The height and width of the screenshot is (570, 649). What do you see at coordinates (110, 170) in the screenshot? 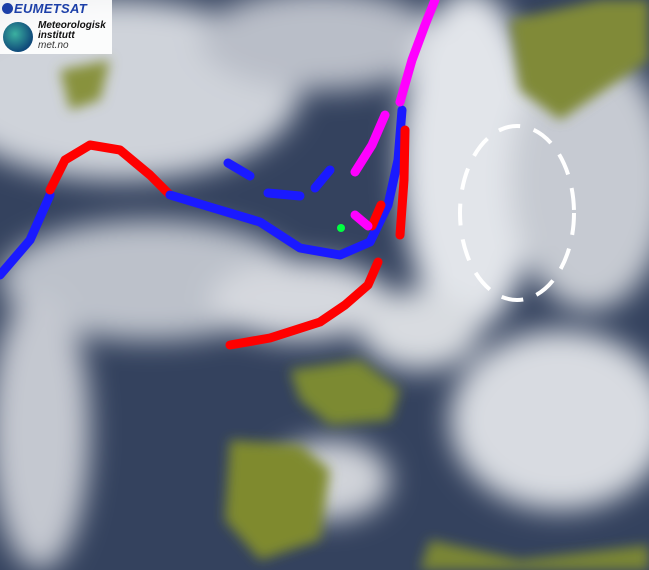
I see `warm-front-west` at bounding box center [110, 170].